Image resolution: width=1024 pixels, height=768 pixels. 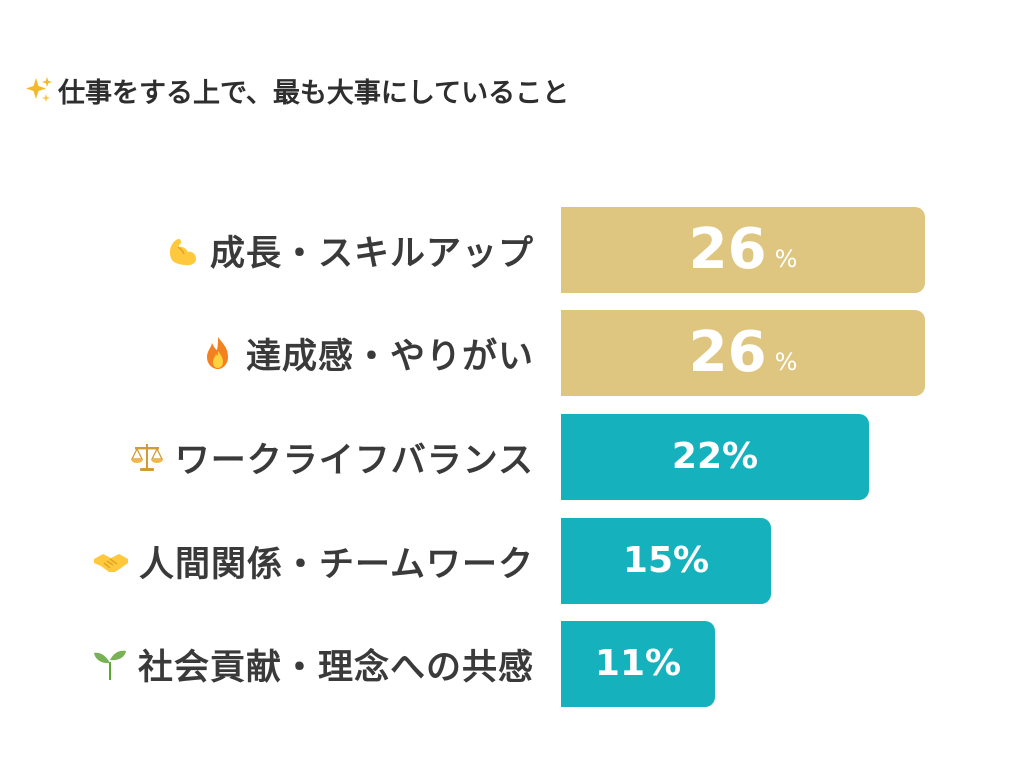 I want to click on fire-icon, so click(x=217, y=353).